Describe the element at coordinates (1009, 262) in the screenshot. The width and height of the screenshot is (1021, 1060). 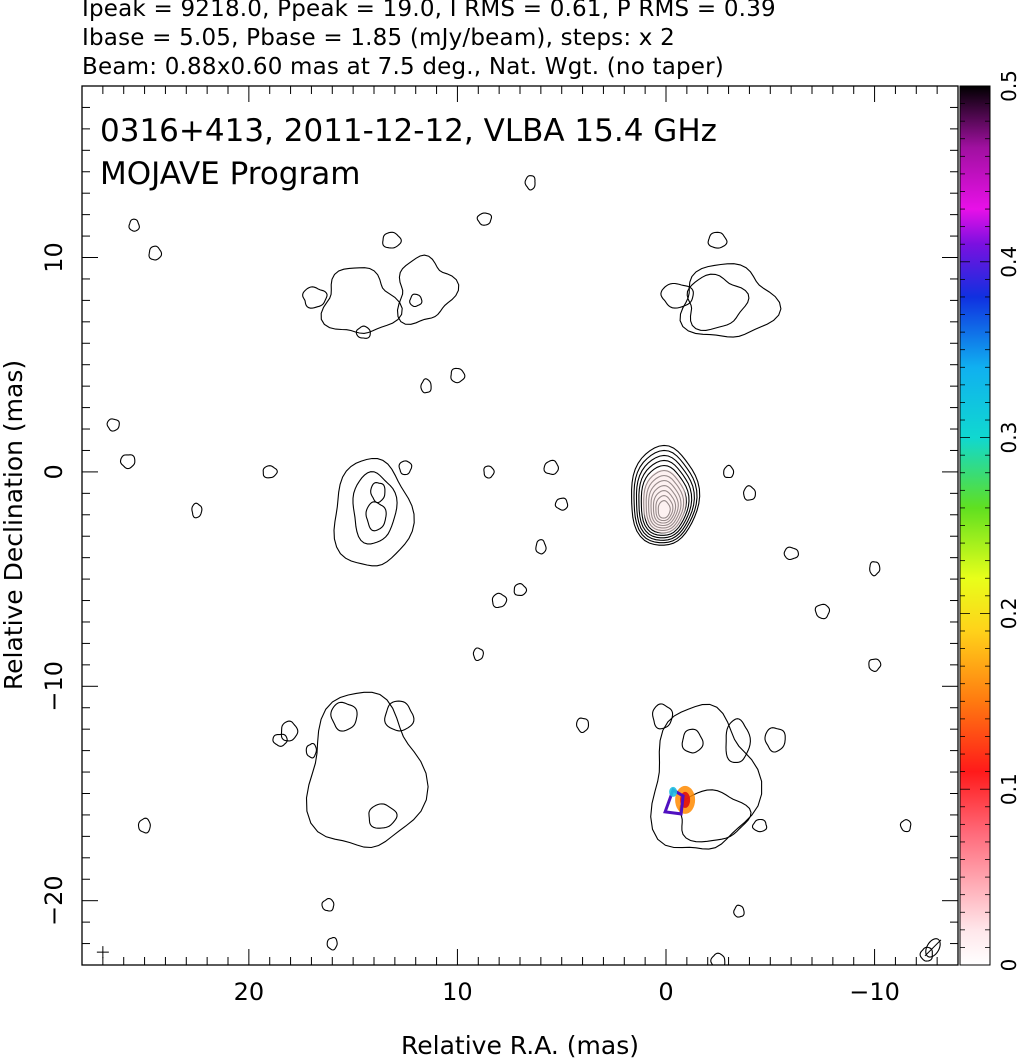
I see `colorbar-tick-label: 0.4` at that location.